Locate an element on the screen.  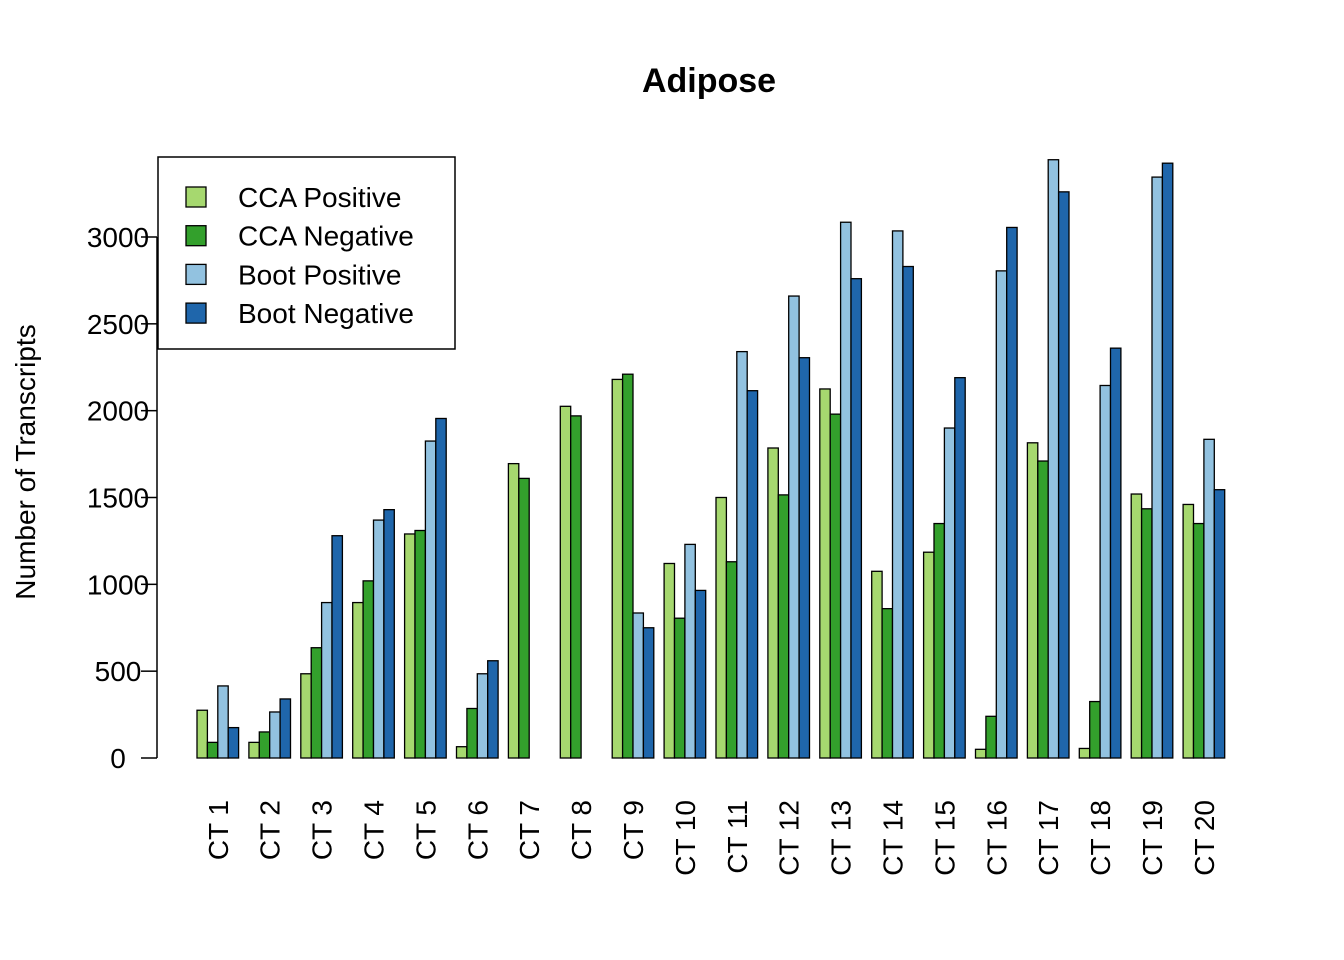
x-tick-label: CT 18 is located at coordinates (1100, 838).